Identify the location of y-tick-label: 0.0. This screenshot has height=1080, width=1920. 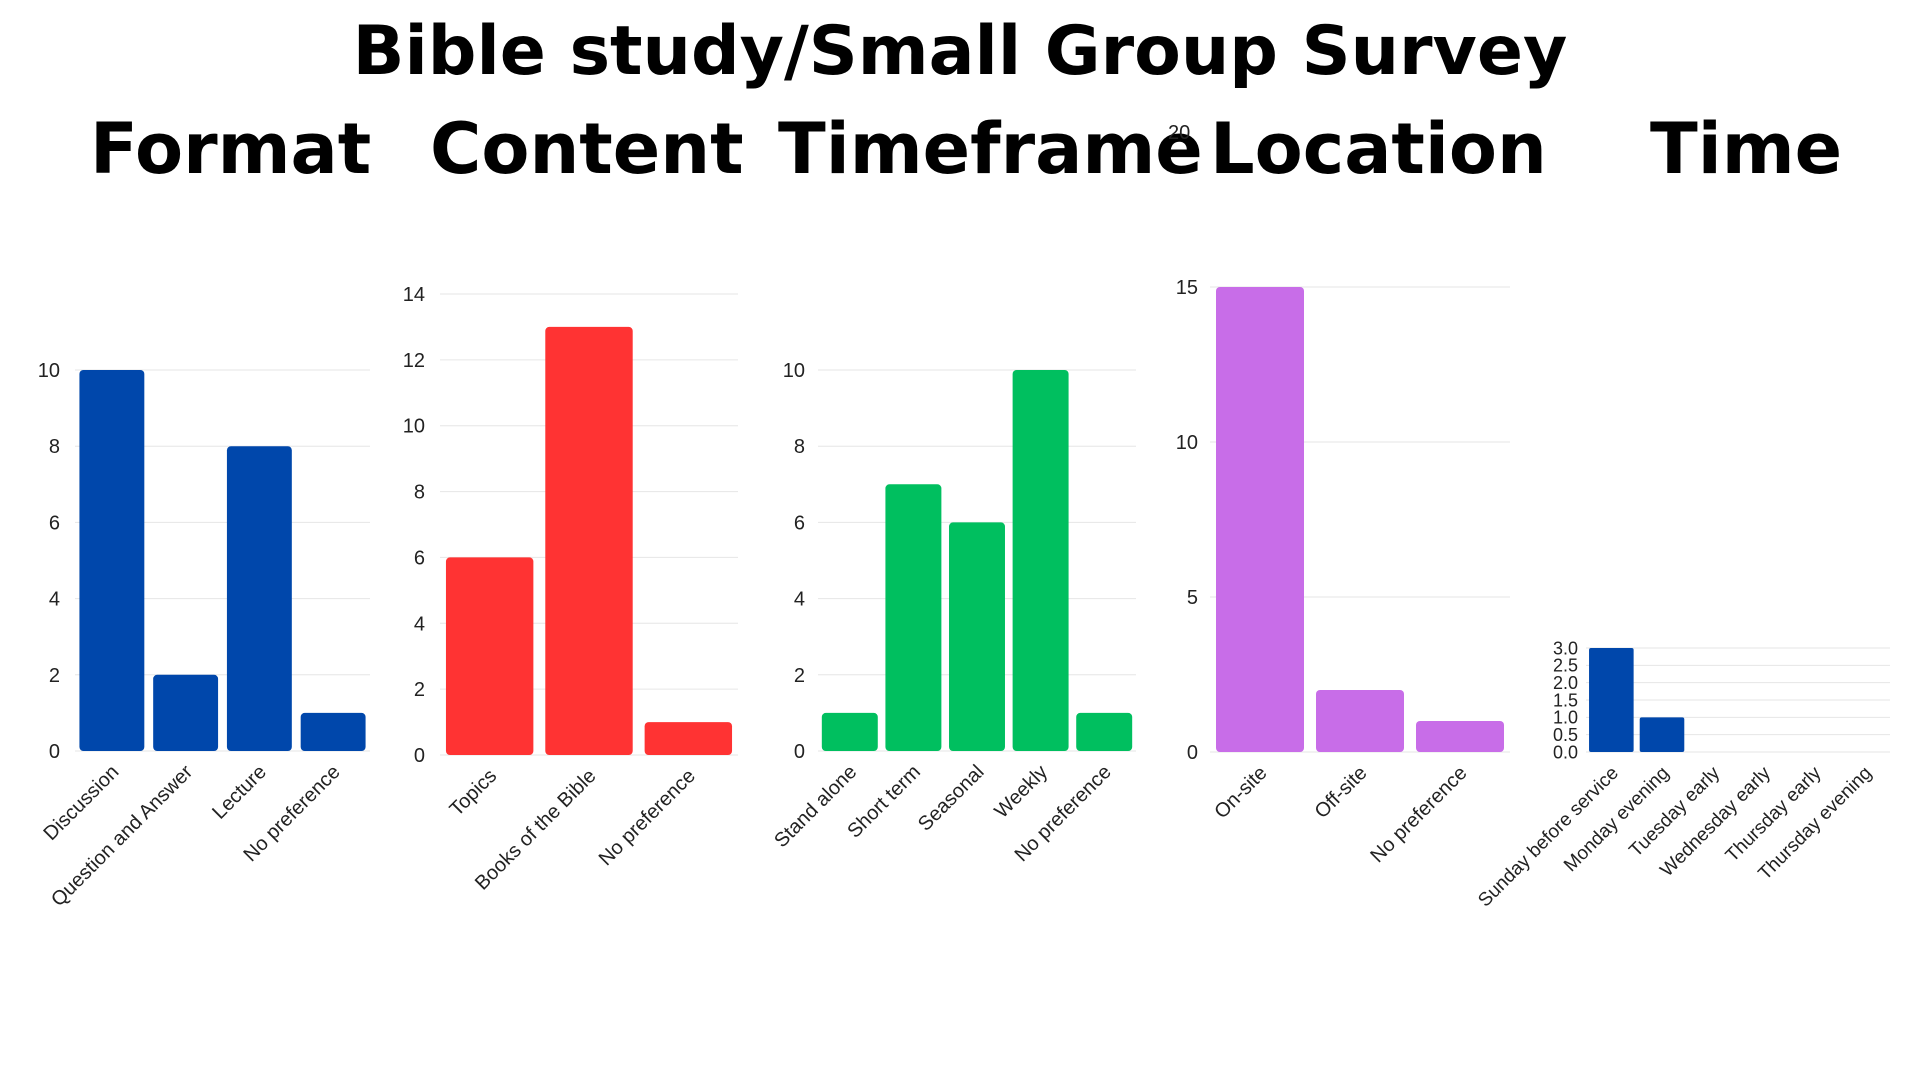
(1565, 752).